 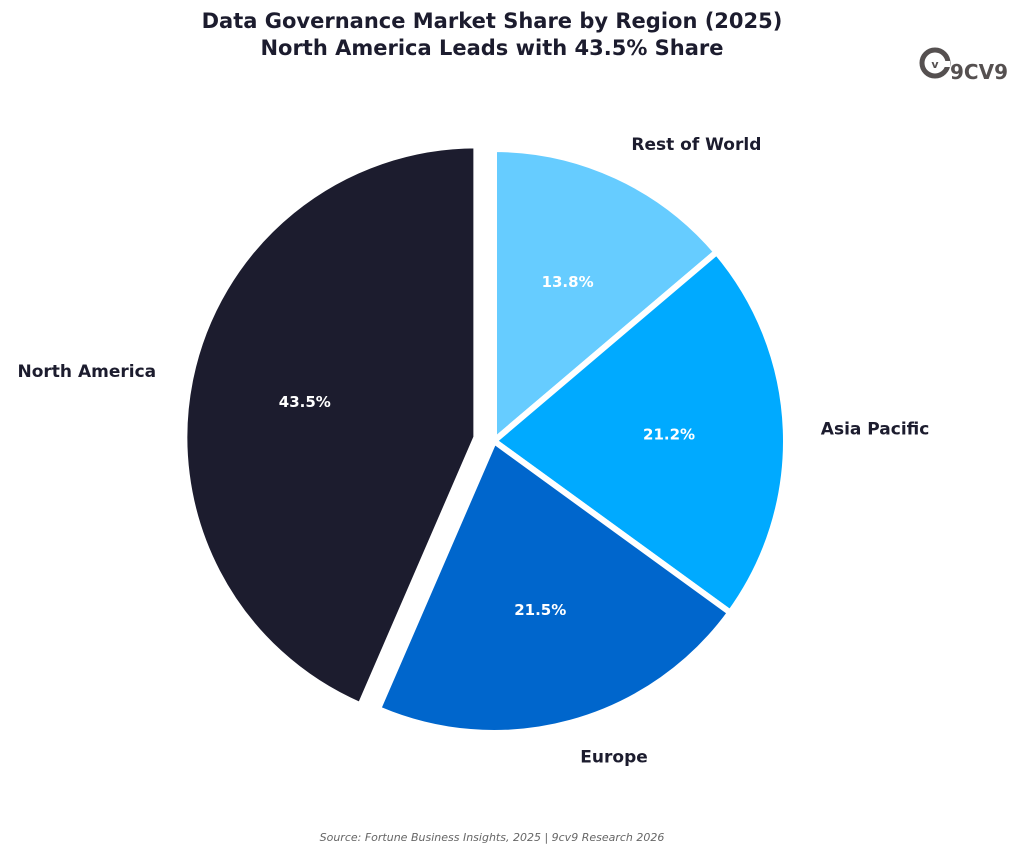 I want to click on category-label-north-america: North America, so click(x=87, y=372).